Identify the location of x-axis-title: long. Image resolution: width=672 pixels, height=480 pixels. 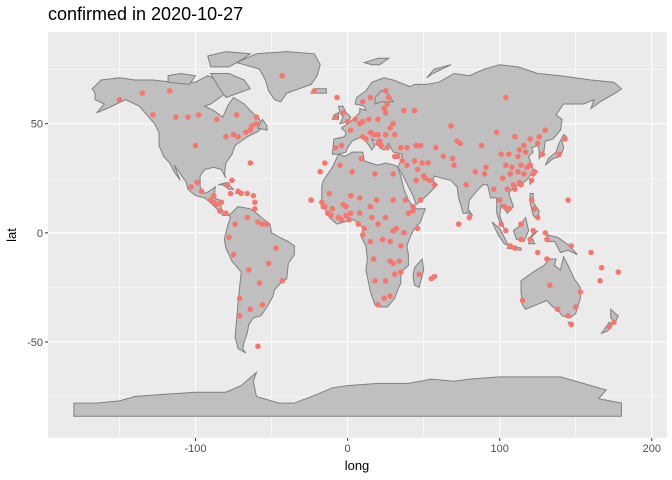
(357, 465).